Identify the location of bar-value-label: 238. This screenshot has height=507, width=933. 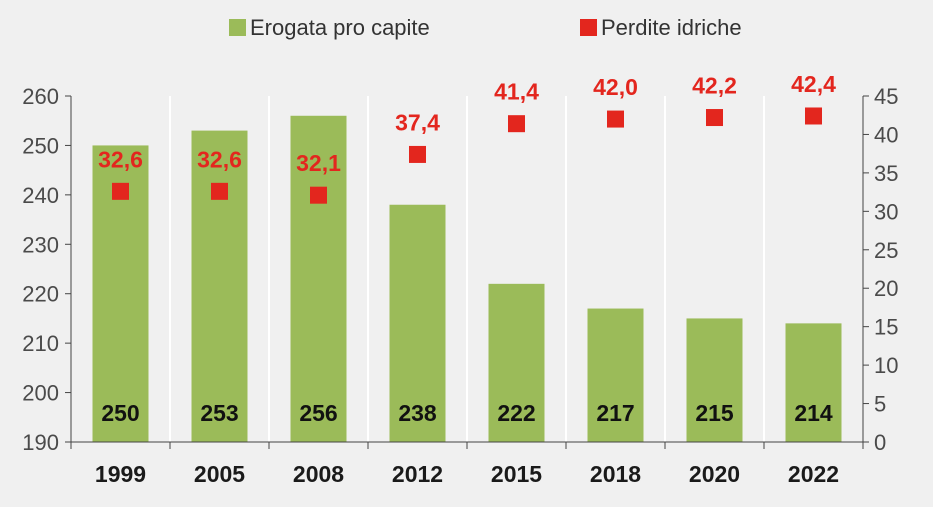
(417, 413).